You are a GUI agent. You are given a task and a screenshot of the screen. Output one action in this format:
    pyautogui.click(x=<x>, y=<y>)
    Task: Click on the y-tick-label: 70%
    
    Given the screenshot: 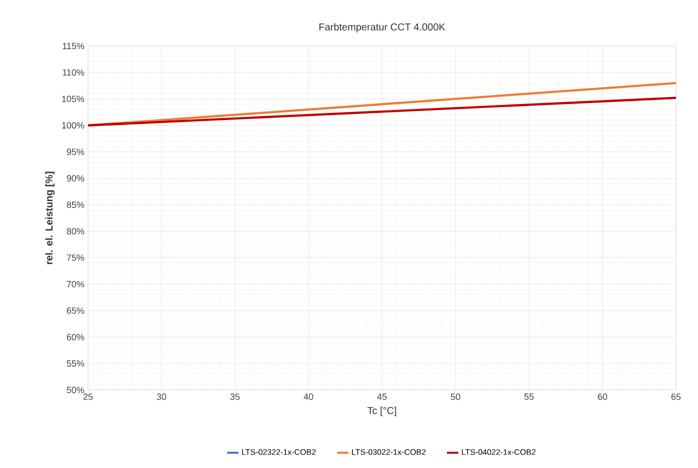 What is the action you would take?
    pyautogui.click(x=75, y=284)
    